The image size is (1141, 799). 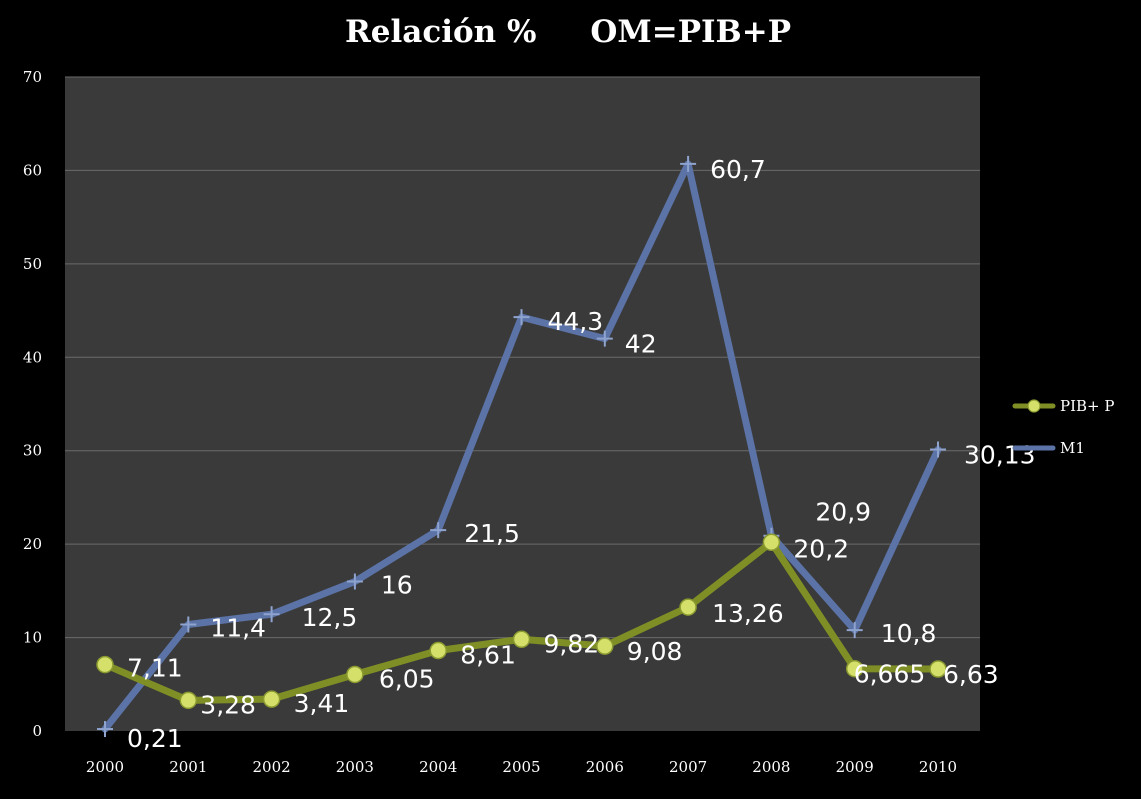 What do you see at coordinates (330, 617) in the screenshot?
I see `data-label-m1: 12,5` at bounding box center [330, 617].